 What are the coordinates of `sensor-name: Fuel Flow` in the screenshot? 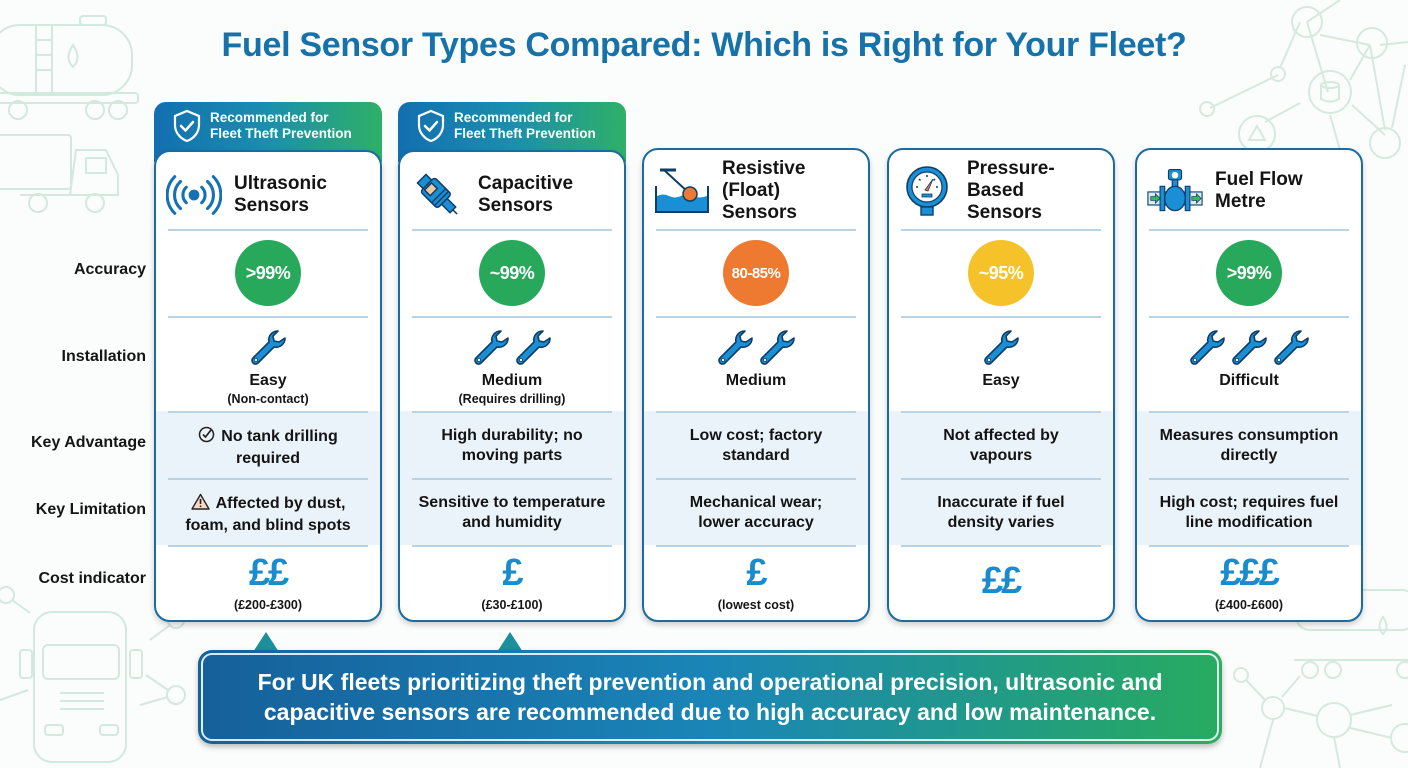 It's located at (1259, 179).